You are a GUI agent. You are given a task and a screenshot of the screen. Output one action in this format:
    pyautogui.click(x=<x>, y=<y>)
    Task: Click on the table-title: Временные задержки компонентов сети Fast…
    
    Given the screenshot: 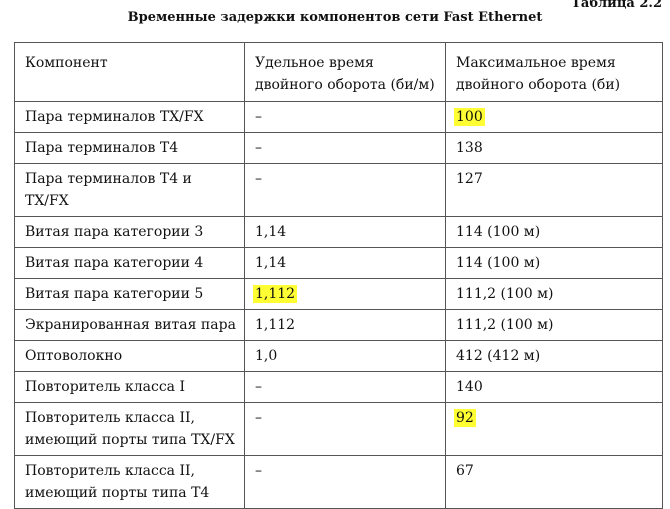 What is the action you would take?
    pyautogui.click(x=335, y=17)
    